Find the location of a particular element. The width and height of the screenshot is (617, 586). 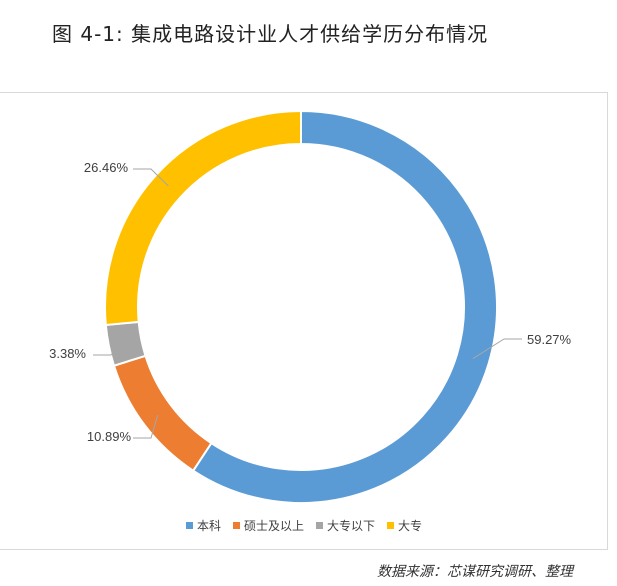

legend-label-1: 硕士及以上 is located at coordinates (273, 526).